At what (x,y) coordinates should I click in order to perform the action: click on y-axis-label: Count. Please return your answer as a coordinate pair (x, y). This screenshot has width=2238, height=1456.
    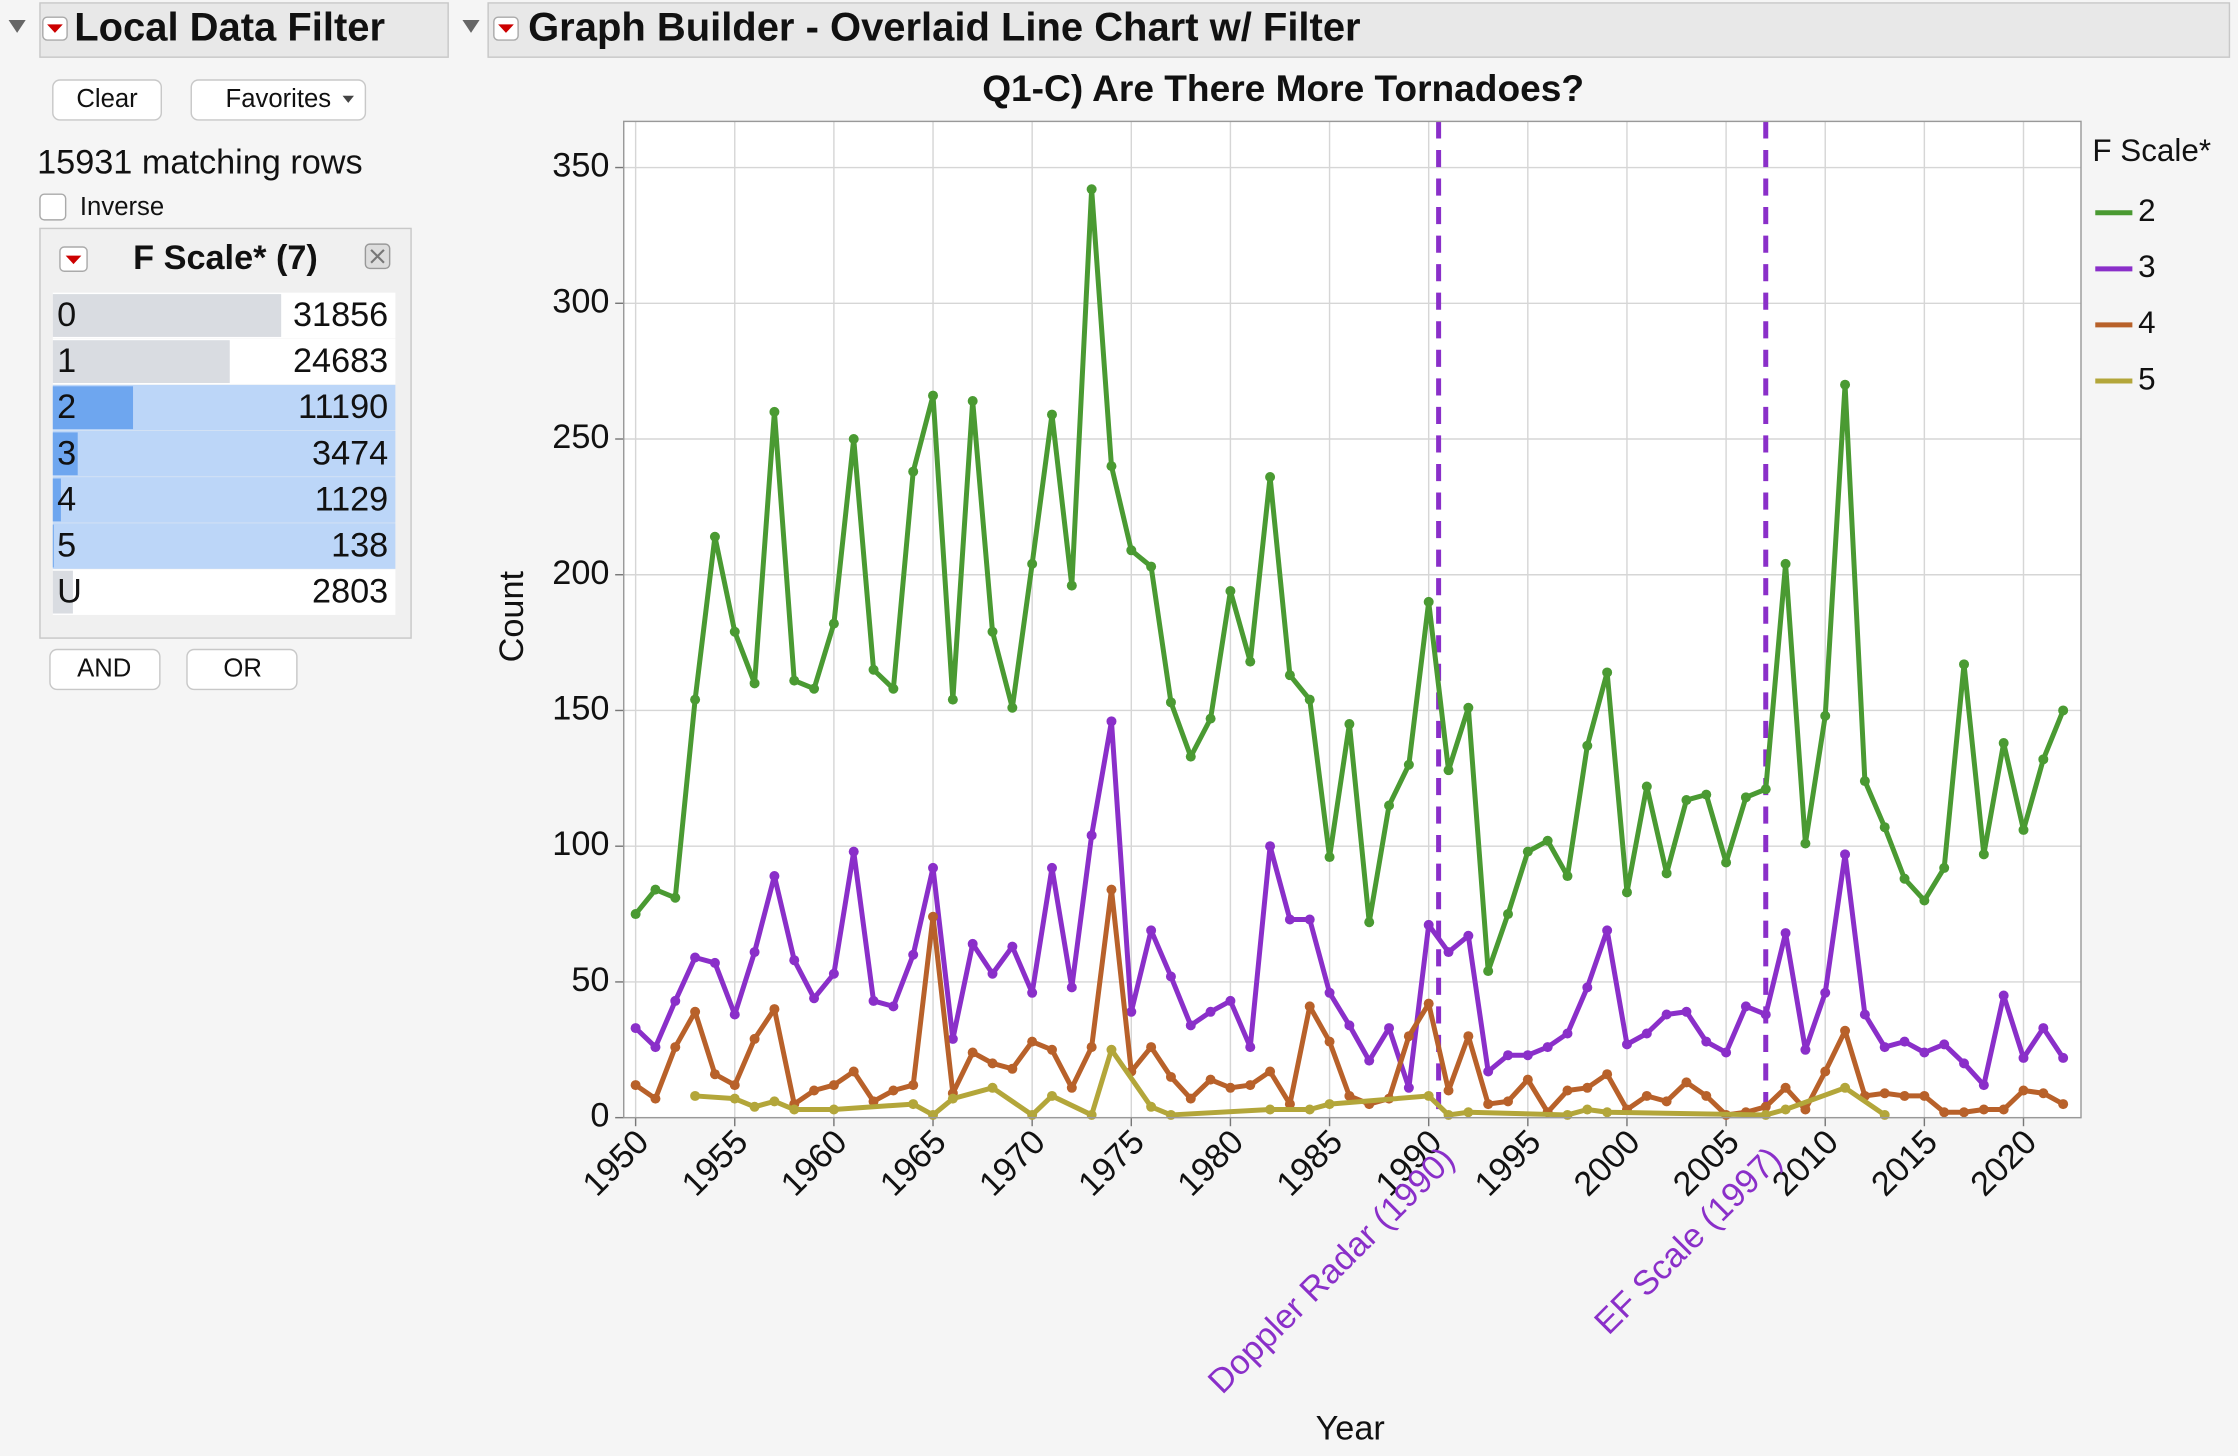
    Looking at the image, I should click on (512, 616).